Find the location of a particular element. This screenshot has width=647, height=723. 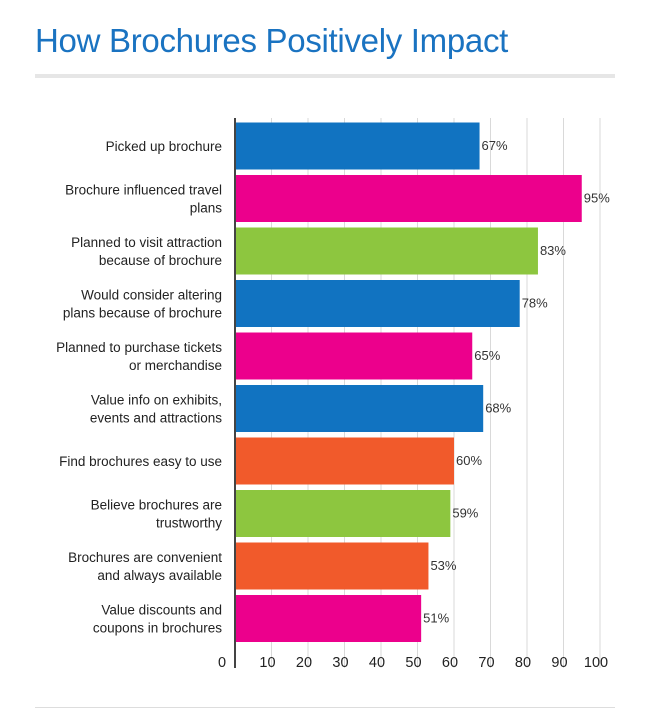

x-tick-20: 20 is located at coordinates (304, 663).